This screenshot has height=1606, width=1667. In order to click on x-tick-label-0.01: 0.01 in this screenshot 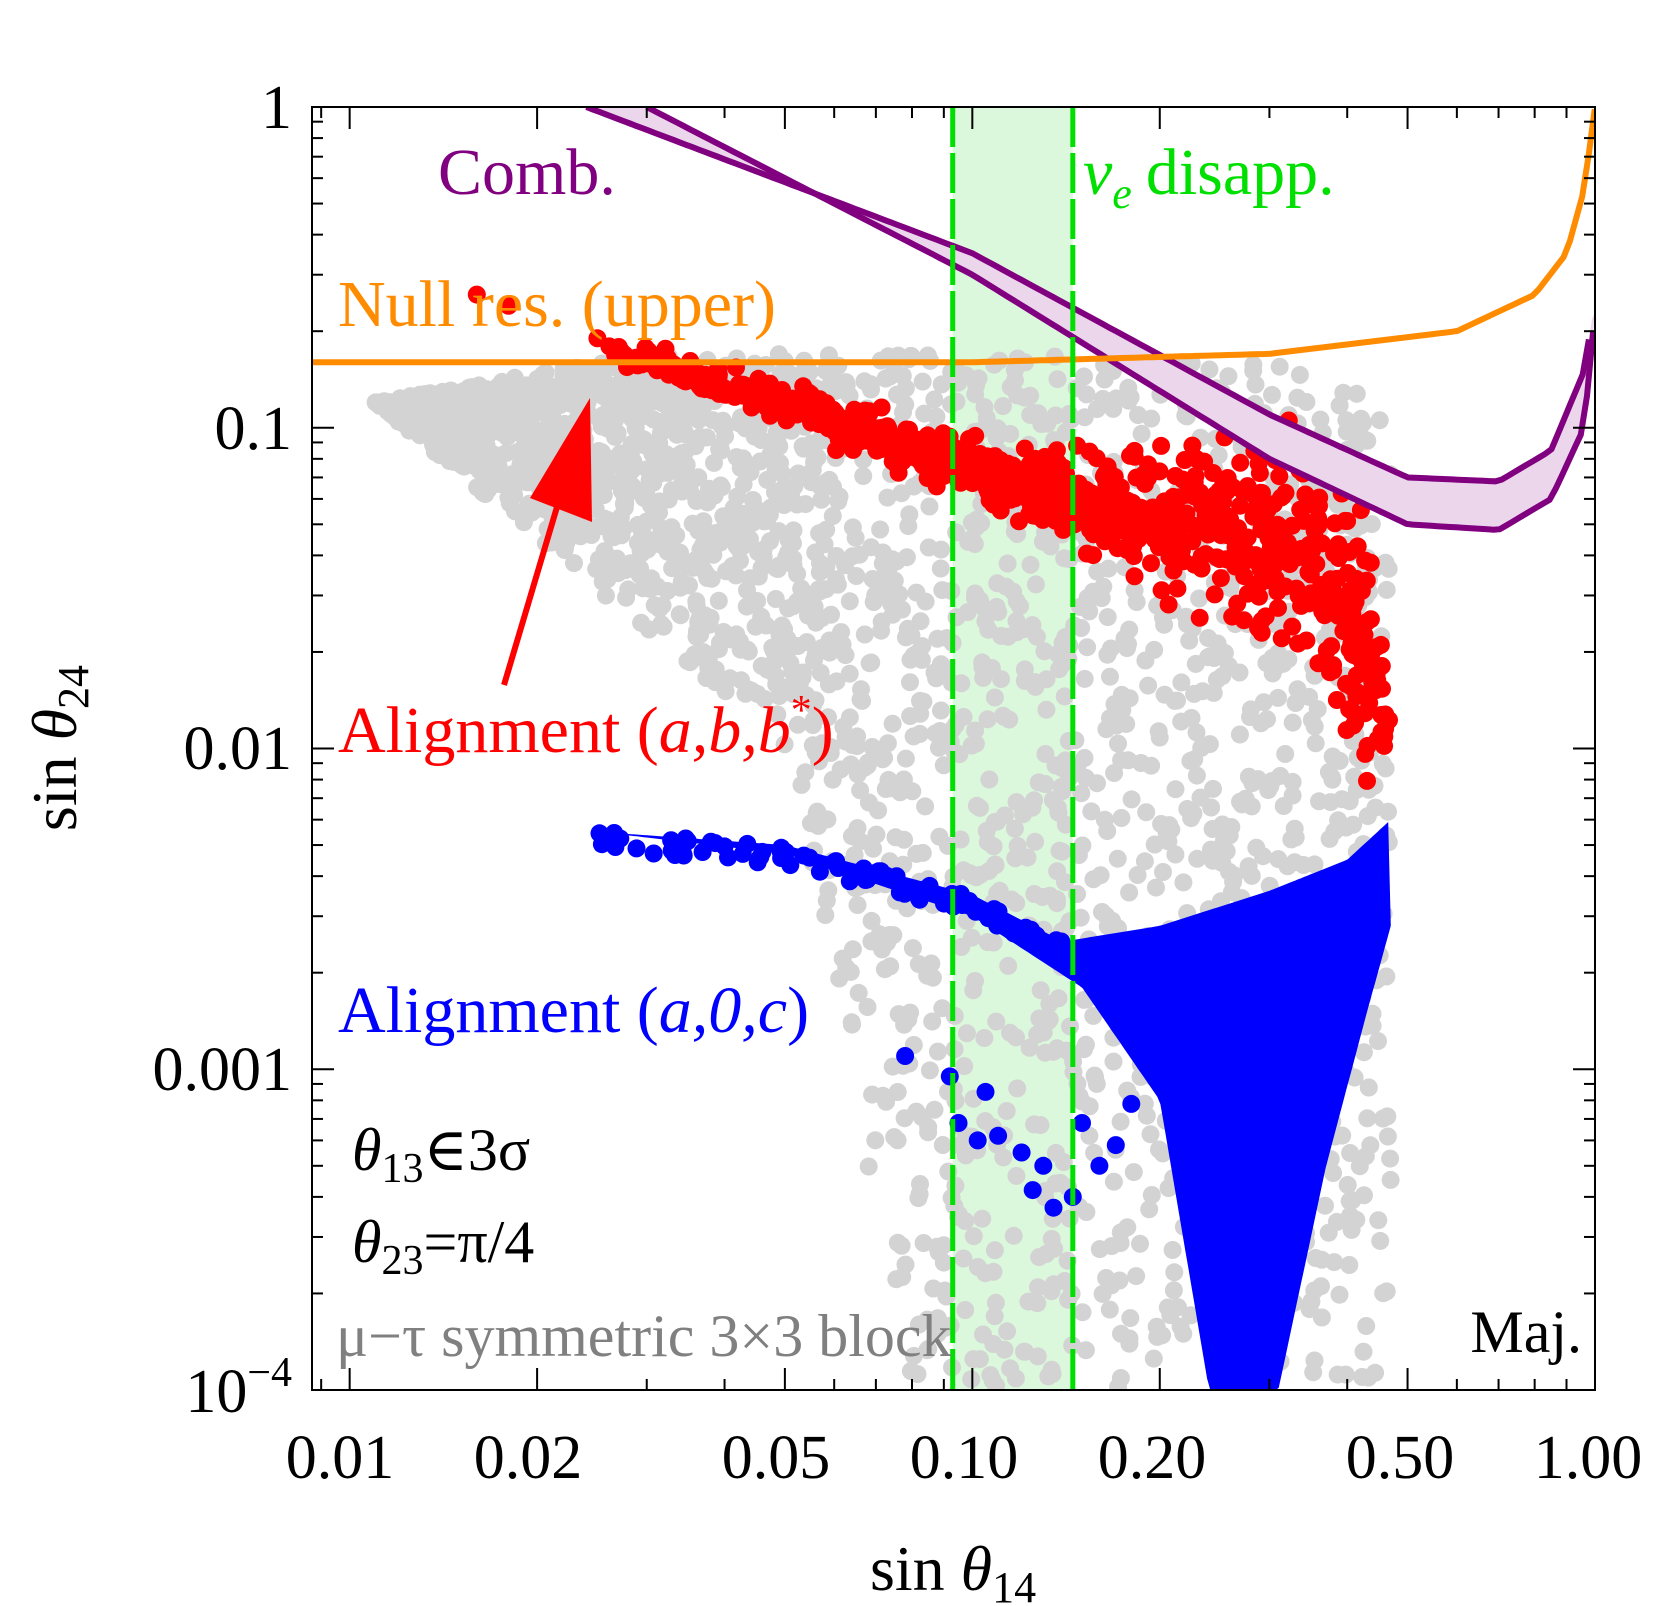, I will do `click(340, 1458)`.